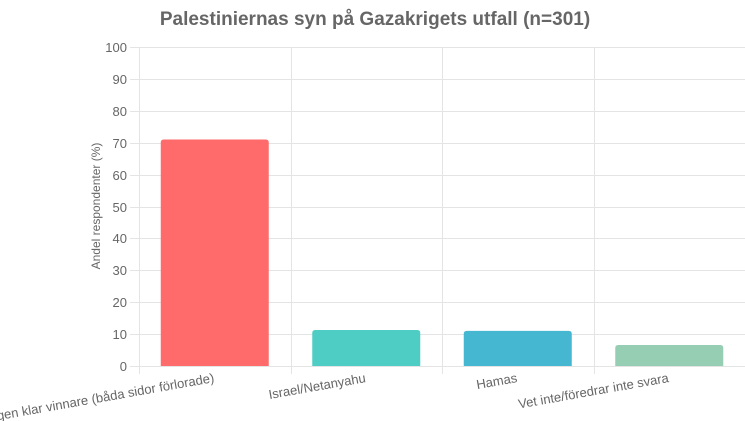 The height and width of the screenshot is (421, 745). I want to click on x-tick-label: Hamas, so click(497, 381).